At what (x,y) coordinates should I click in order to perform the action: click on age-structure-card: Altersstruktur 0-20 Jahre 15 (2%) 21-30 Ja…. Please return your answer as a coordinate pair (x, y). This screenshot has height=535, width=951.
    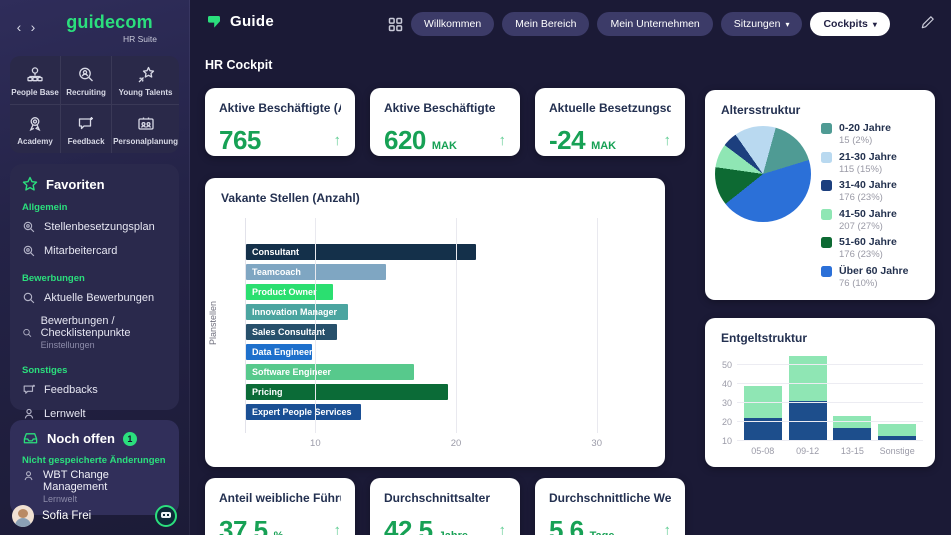
    Looking at the image, I should click on (820, 195).